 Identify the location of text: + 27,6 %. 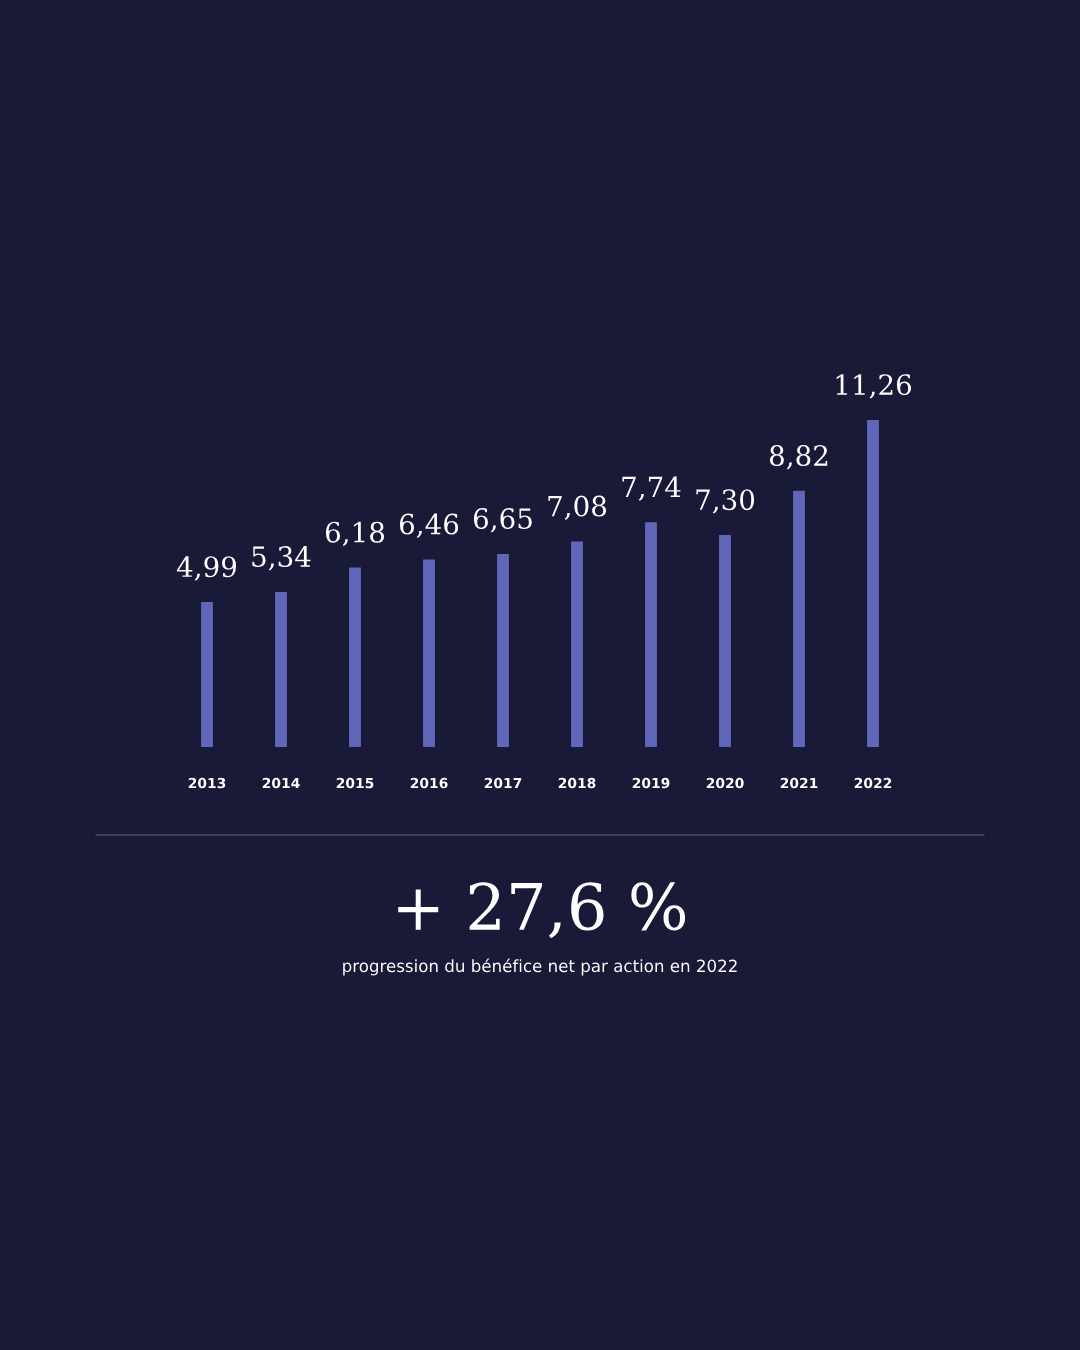
(542, 910).